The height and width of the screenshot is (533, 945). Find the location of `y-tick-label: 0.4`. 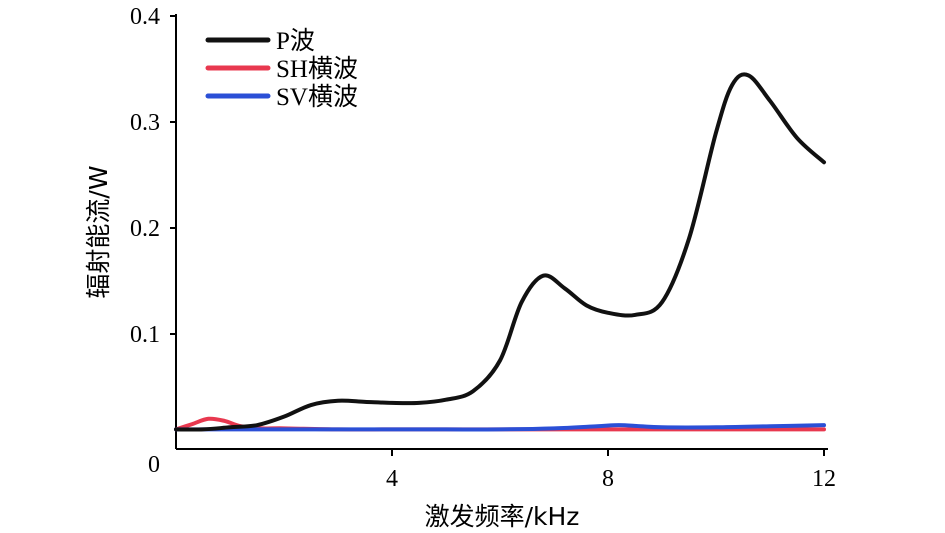

y-tick-label: 0.4 is located at coordinates (145, 17).